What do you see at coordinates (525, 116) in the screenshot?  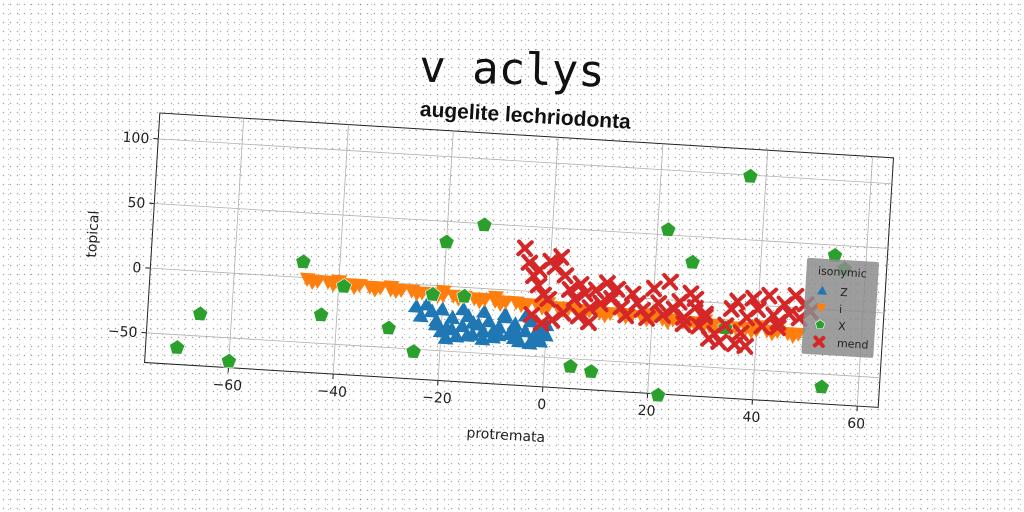 I see `chart-title: augelite lechriodonta` at bounding box center [525, 116].